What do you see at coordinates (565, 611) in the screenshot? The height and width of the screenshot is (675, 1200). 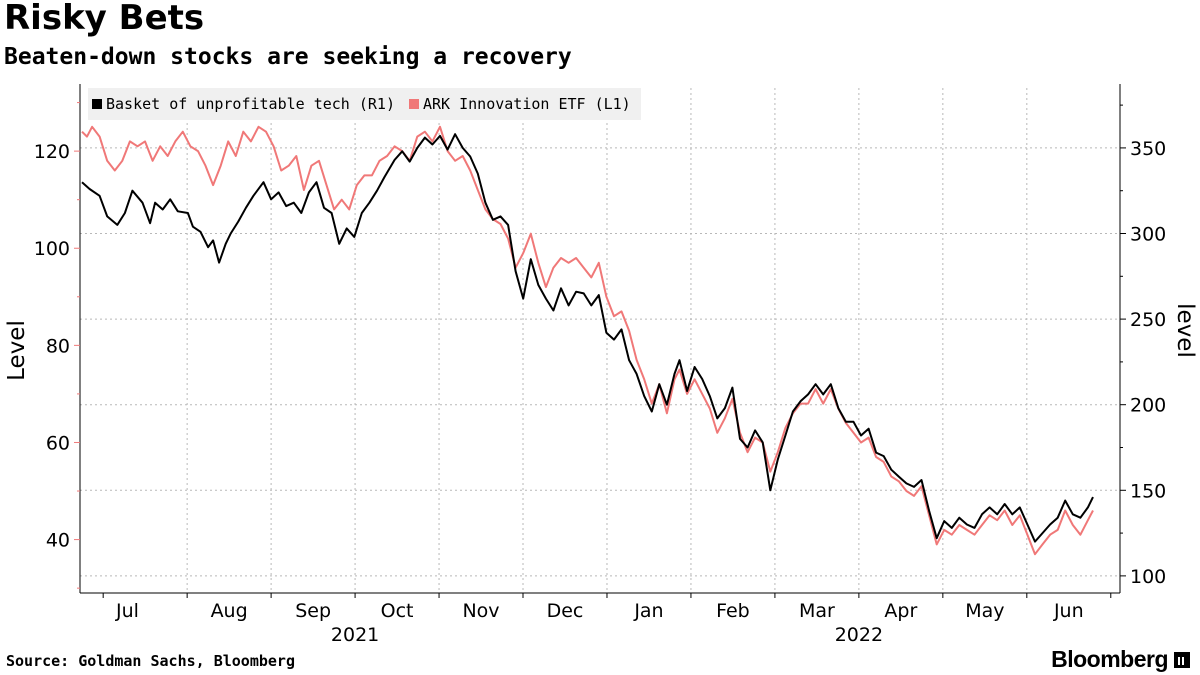 I see `x-month-label: Dec` at bounding box center [565, 611].